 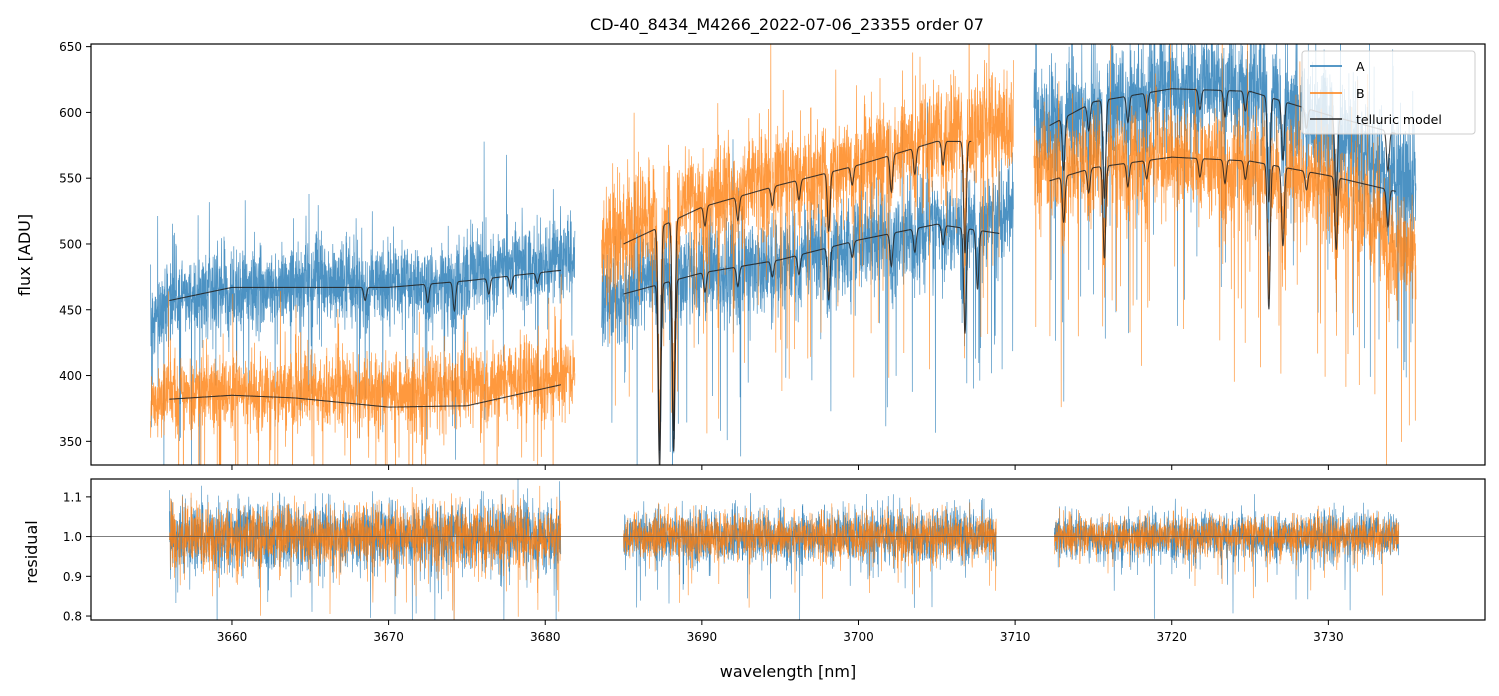 I want to click on residual-y-ticks: 0.8 0.9 1.0 1.1, so click(x=77, y=557).